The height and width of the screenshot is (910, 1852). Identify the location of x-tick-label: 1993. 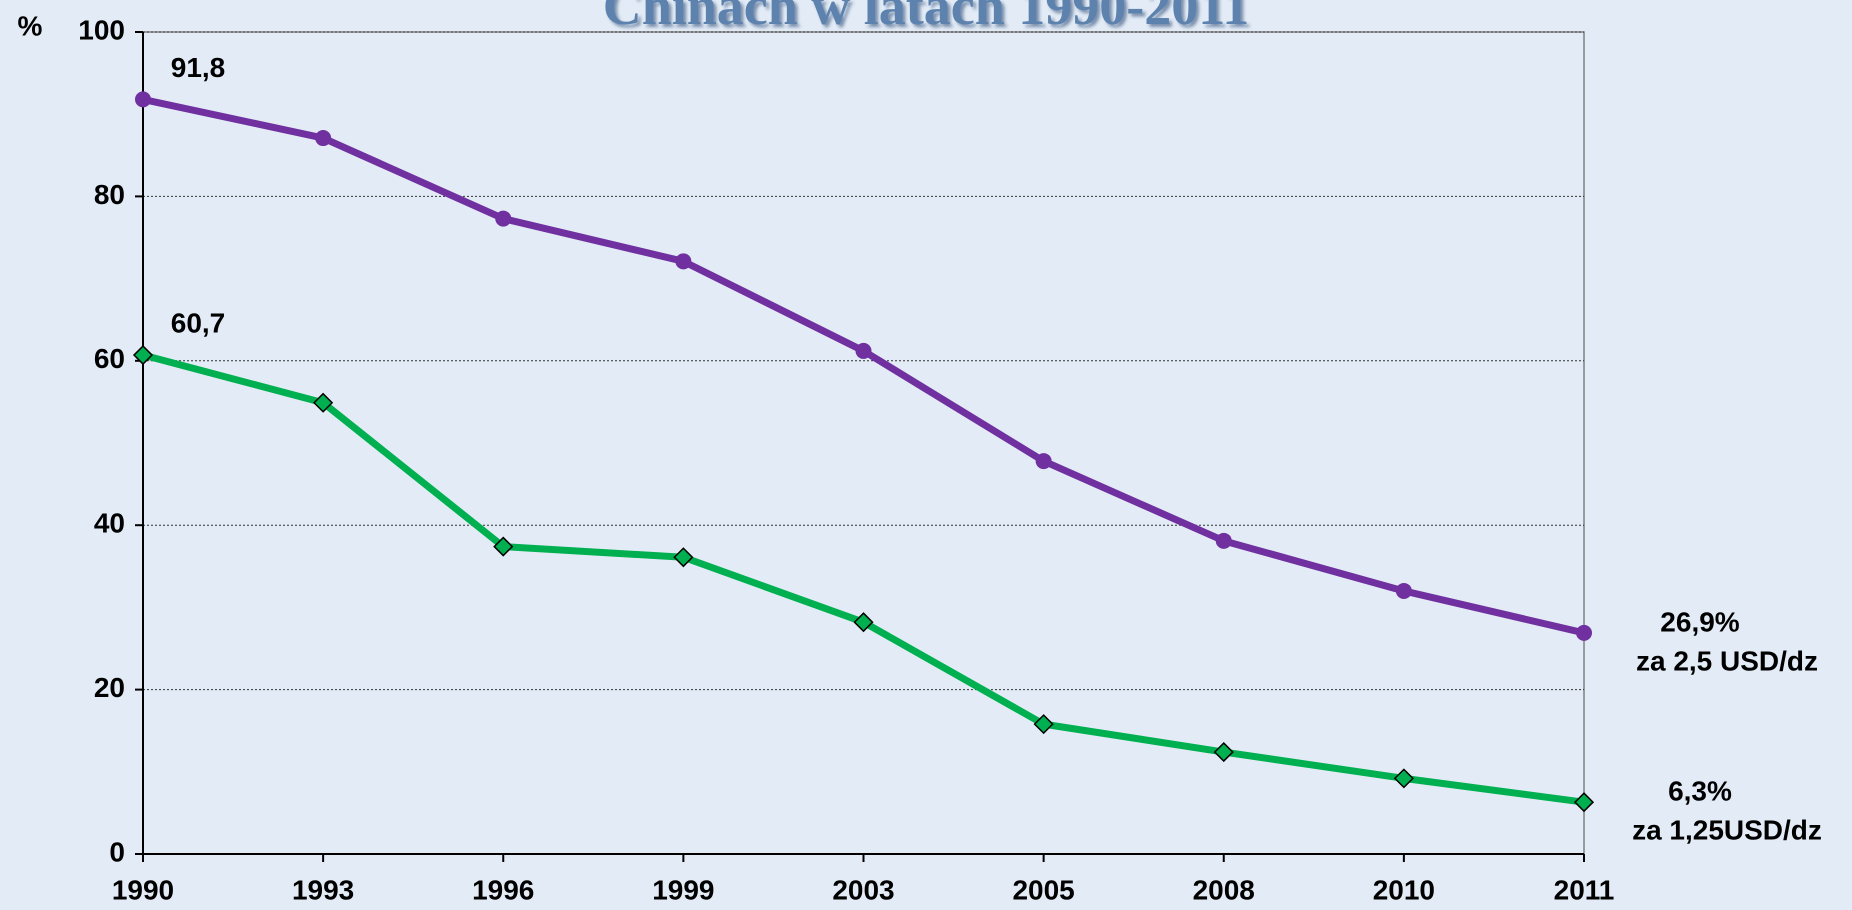
(323, 889).